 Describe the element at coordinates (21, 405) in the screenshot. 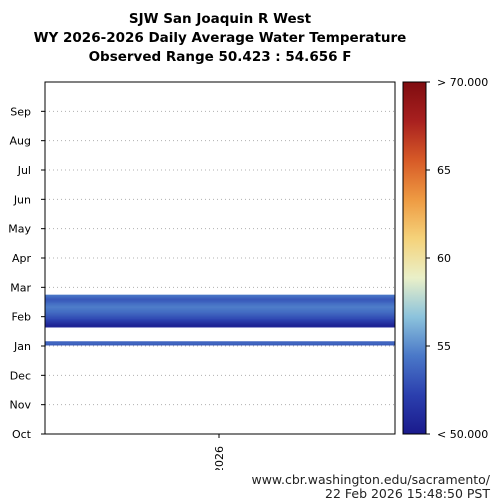

I see `y-tick-label: Nov` at that location.